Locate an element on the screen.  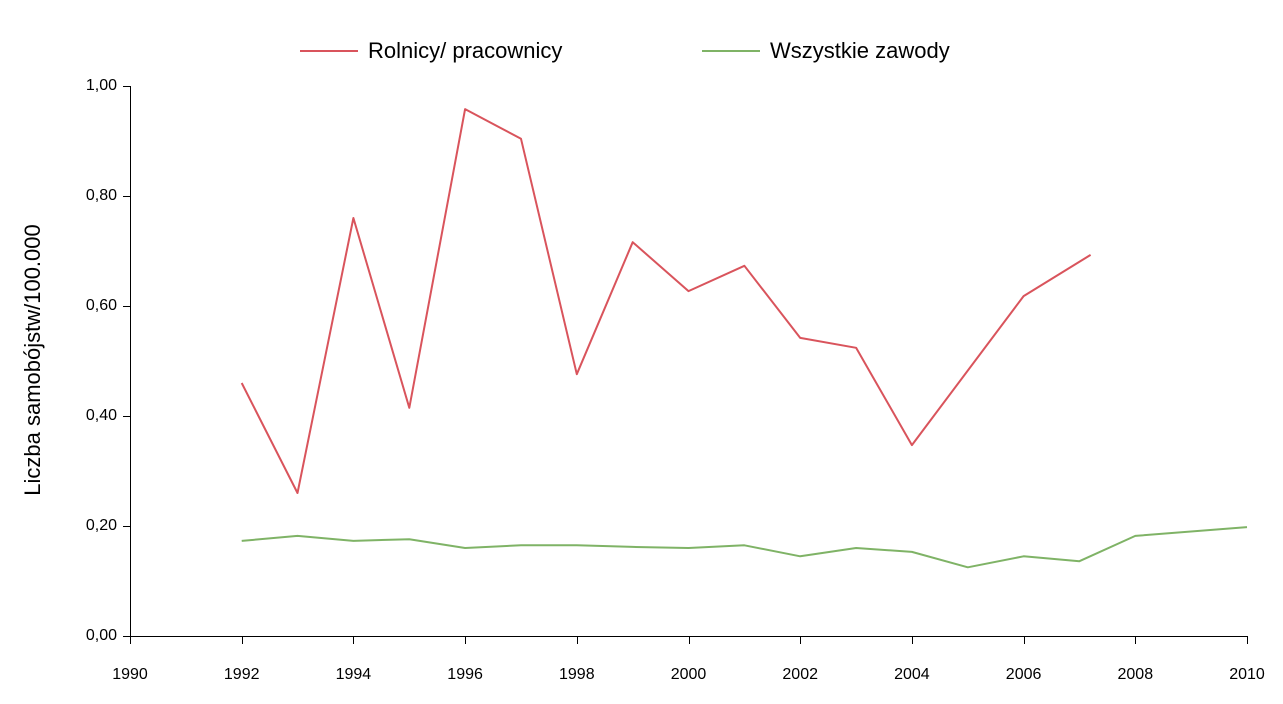
y-tick-label: 0,00 is located at coordinates (101, 635).